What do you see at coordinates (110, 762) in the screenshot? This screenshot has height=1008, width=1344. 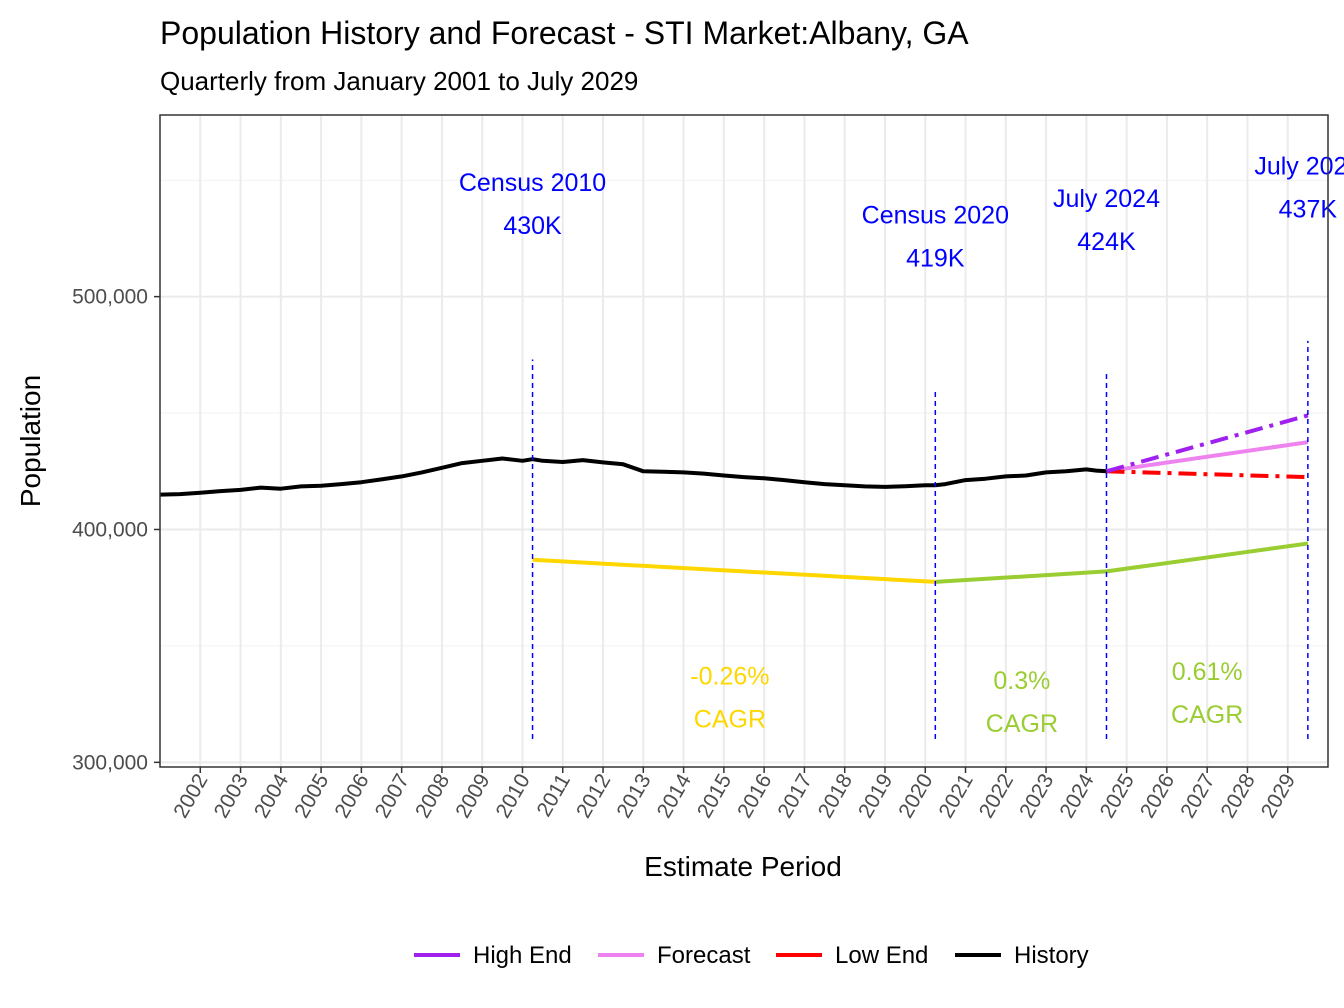 I see `y-tick-label: 300,000` at bounding box center [110, 762].